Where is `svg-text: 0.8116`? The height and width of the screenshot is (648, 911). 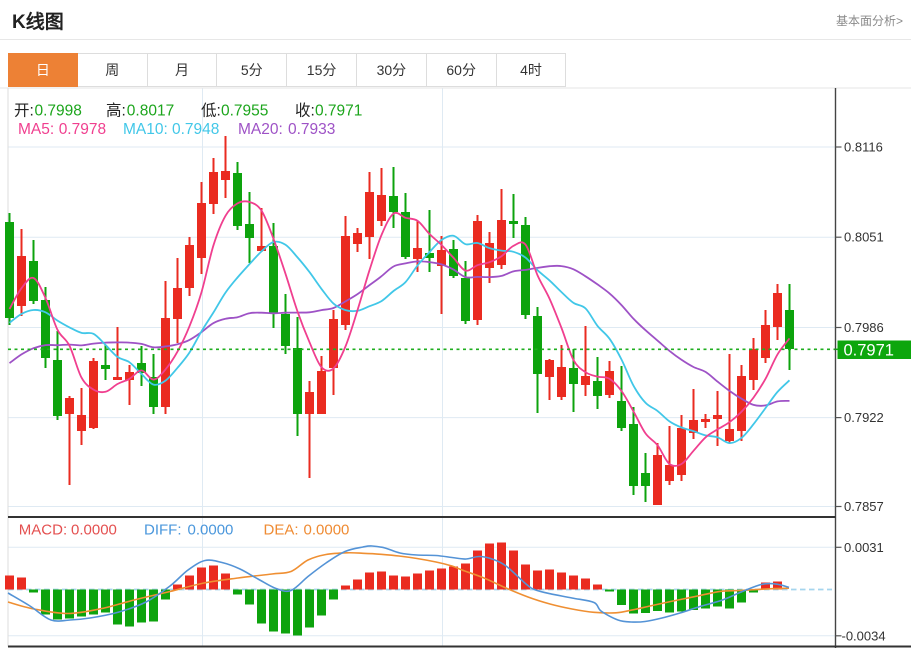 svg-text: 0.8116 is located at coordinates (863, 147).